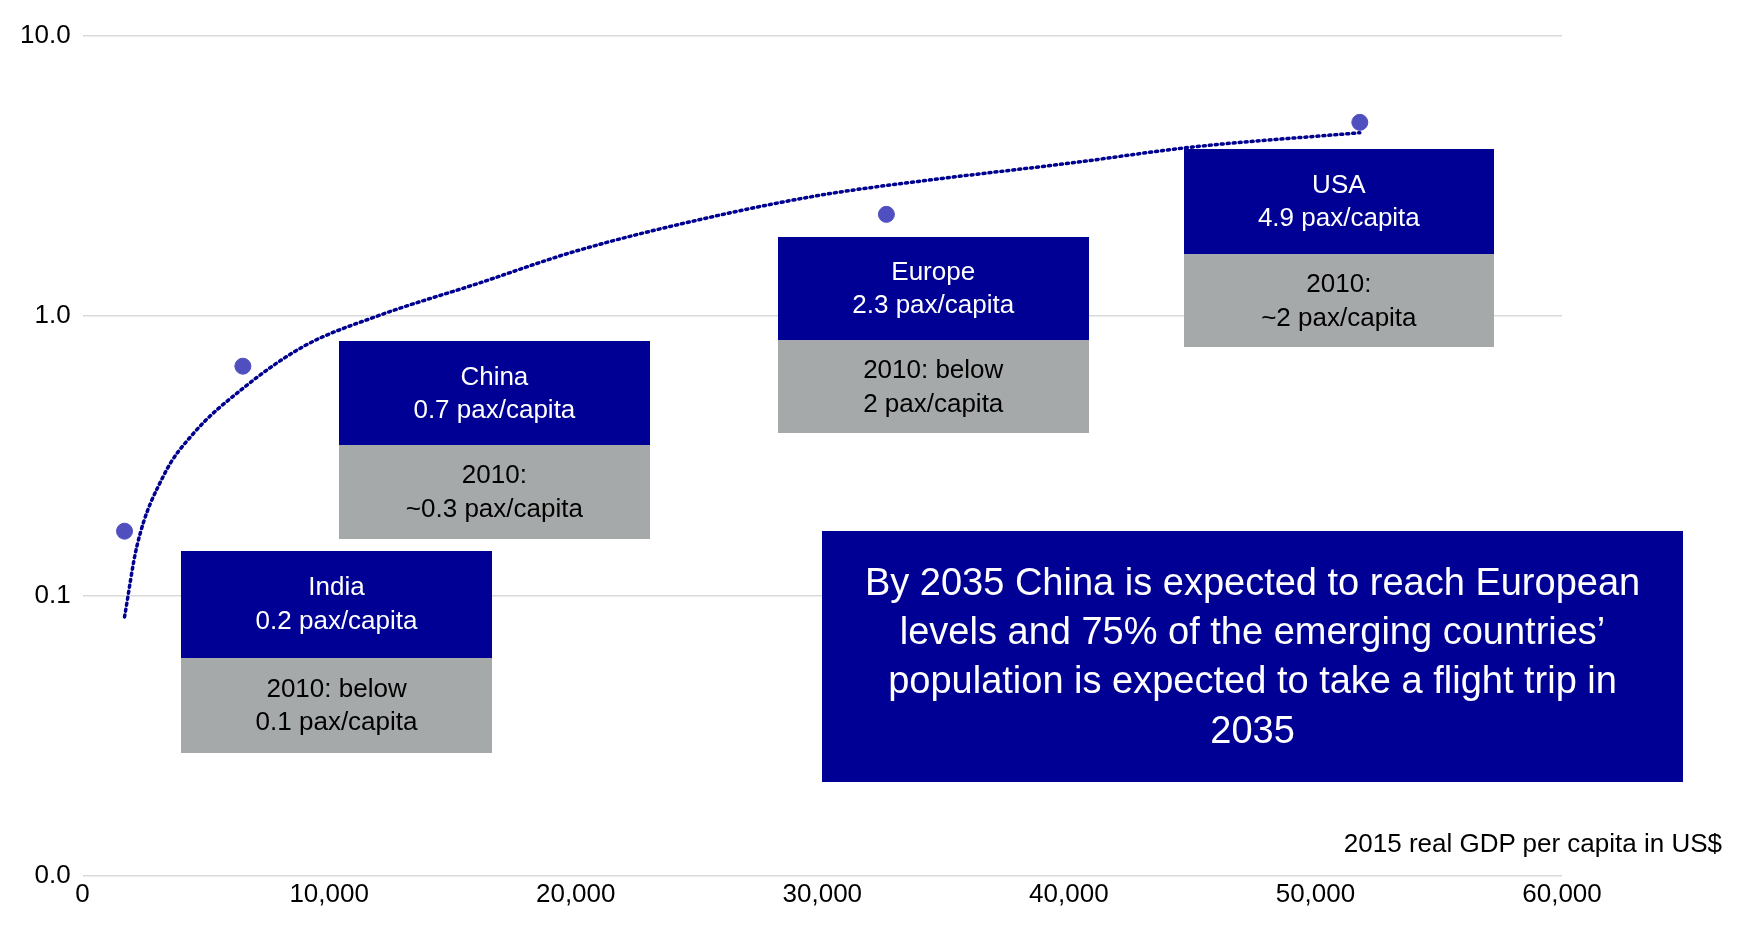 Image resolution: width=1760 pixels, height=930 pixels. What do you see at coordinates (1252, 656) in the screenshot?
I see `text-box: By 2035 China is expected to reach European levels and 75% of the emerging countries’ population is expected to take a flight trip in 2035` at bounding box center [1252, 656].